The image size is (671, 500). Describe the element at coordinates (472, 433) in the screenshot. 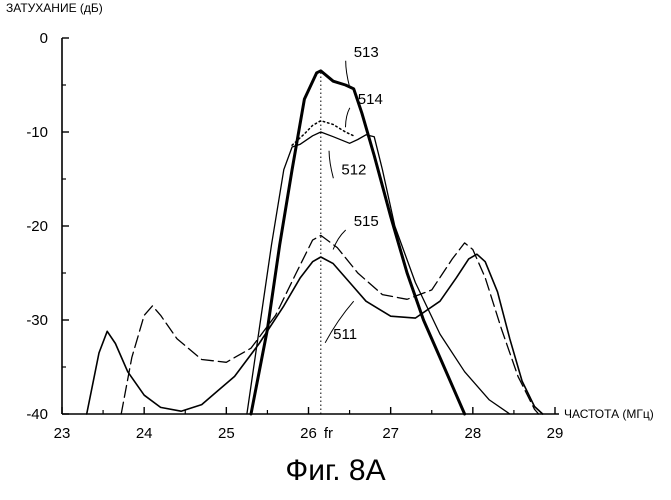

I see `x-tick-label: 28` at that location.